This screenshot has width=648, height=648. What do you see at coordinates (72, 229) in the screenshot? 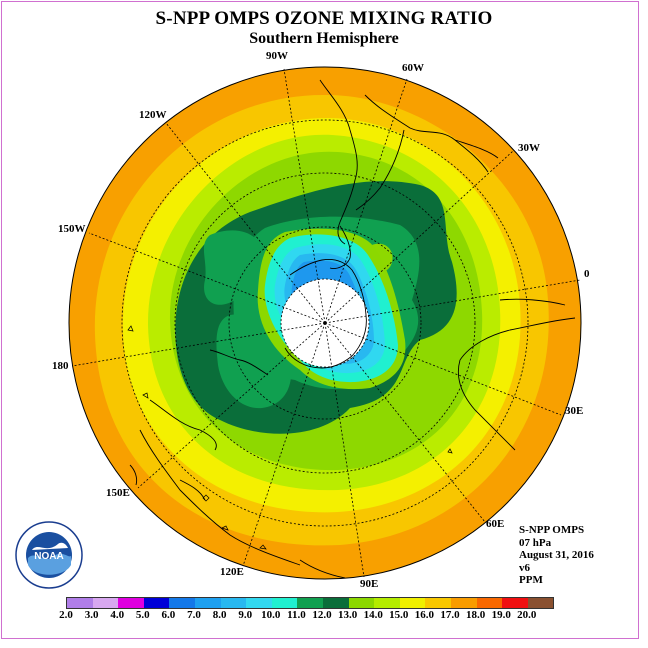
I see `lon-label-150w: 150W` at bounding box center [72, 229].